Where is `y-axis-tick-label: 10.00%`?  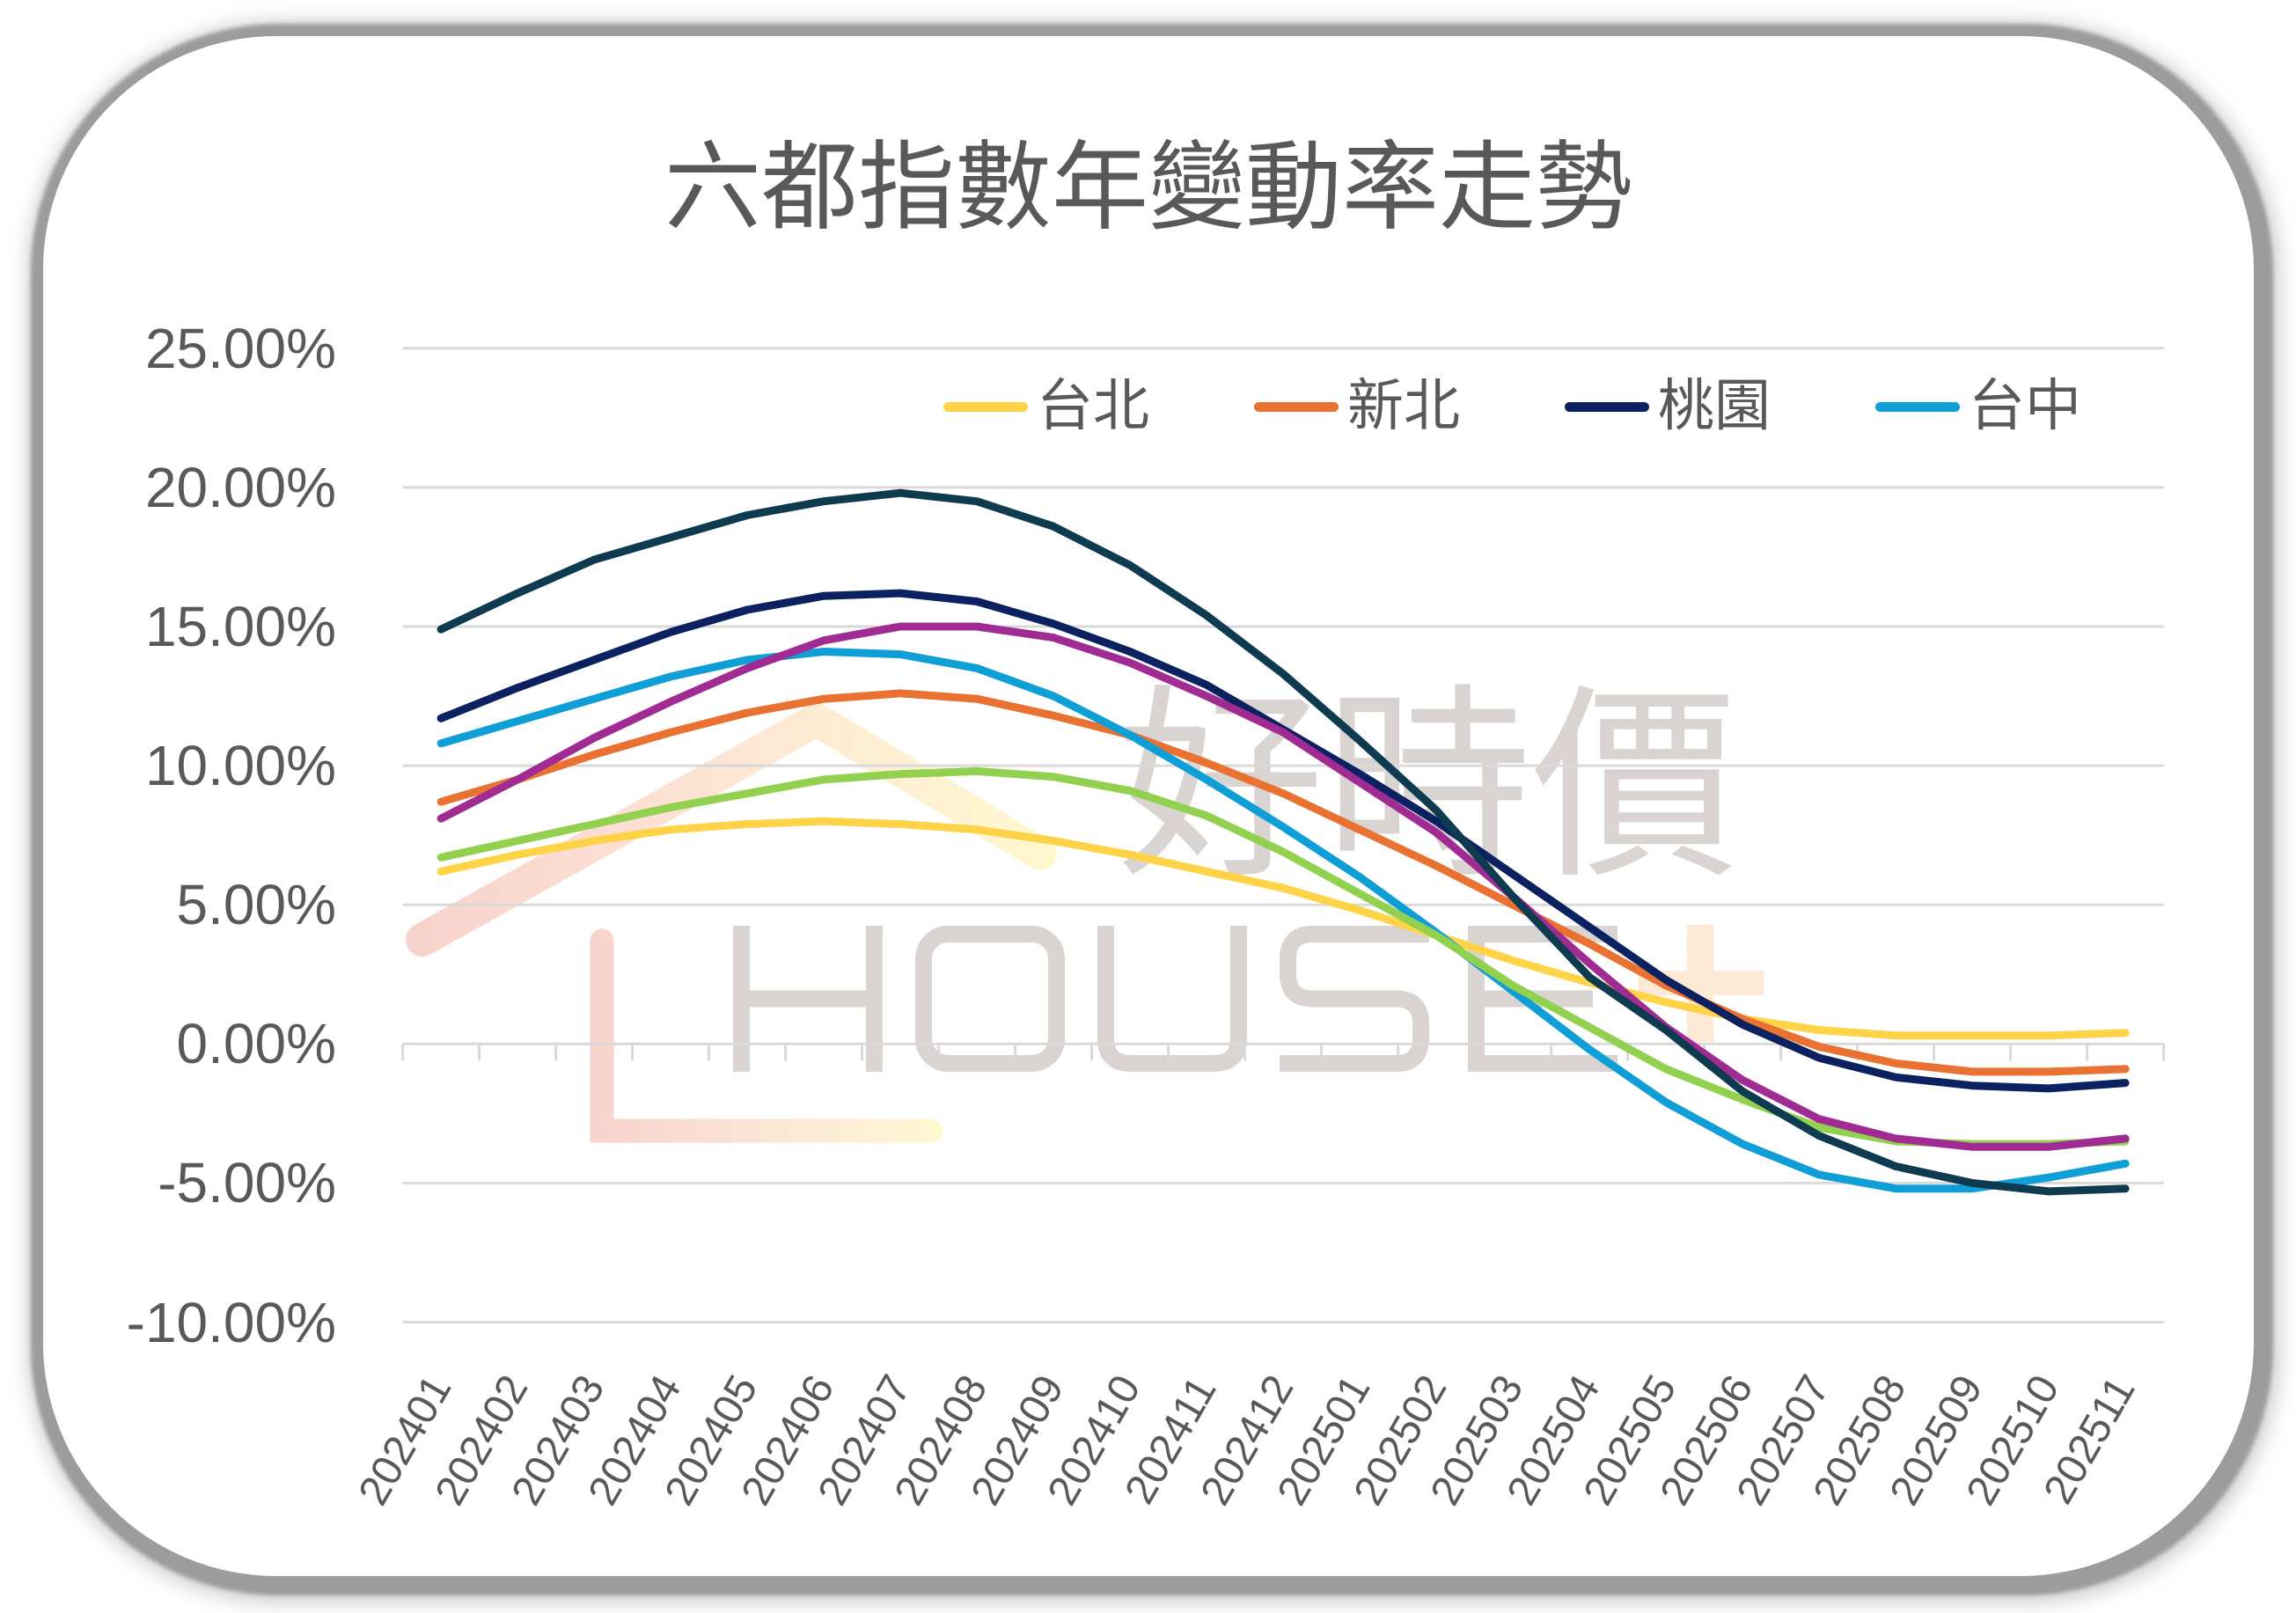
y-axis-tick-label: 10.00% is located at coordinates (240, 766).